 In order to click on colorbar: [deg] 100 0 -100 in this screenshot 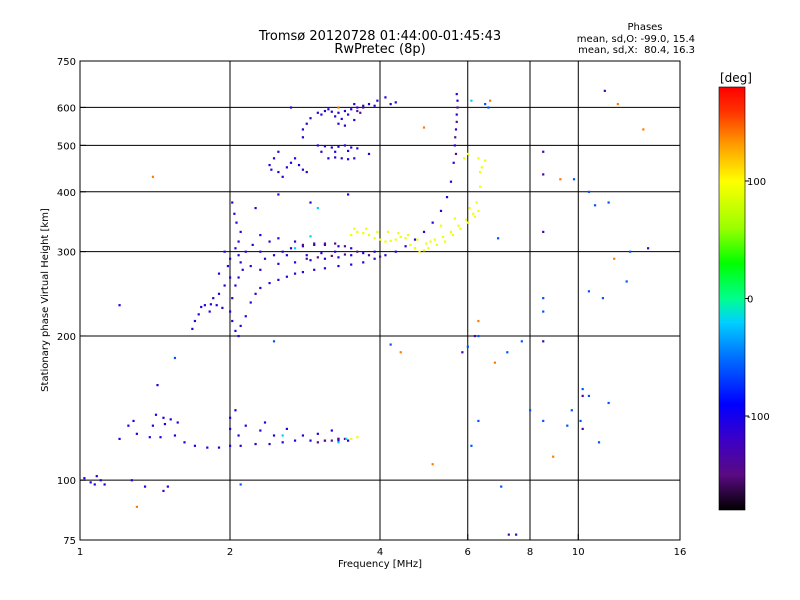, I will do `click(744, 291)`.